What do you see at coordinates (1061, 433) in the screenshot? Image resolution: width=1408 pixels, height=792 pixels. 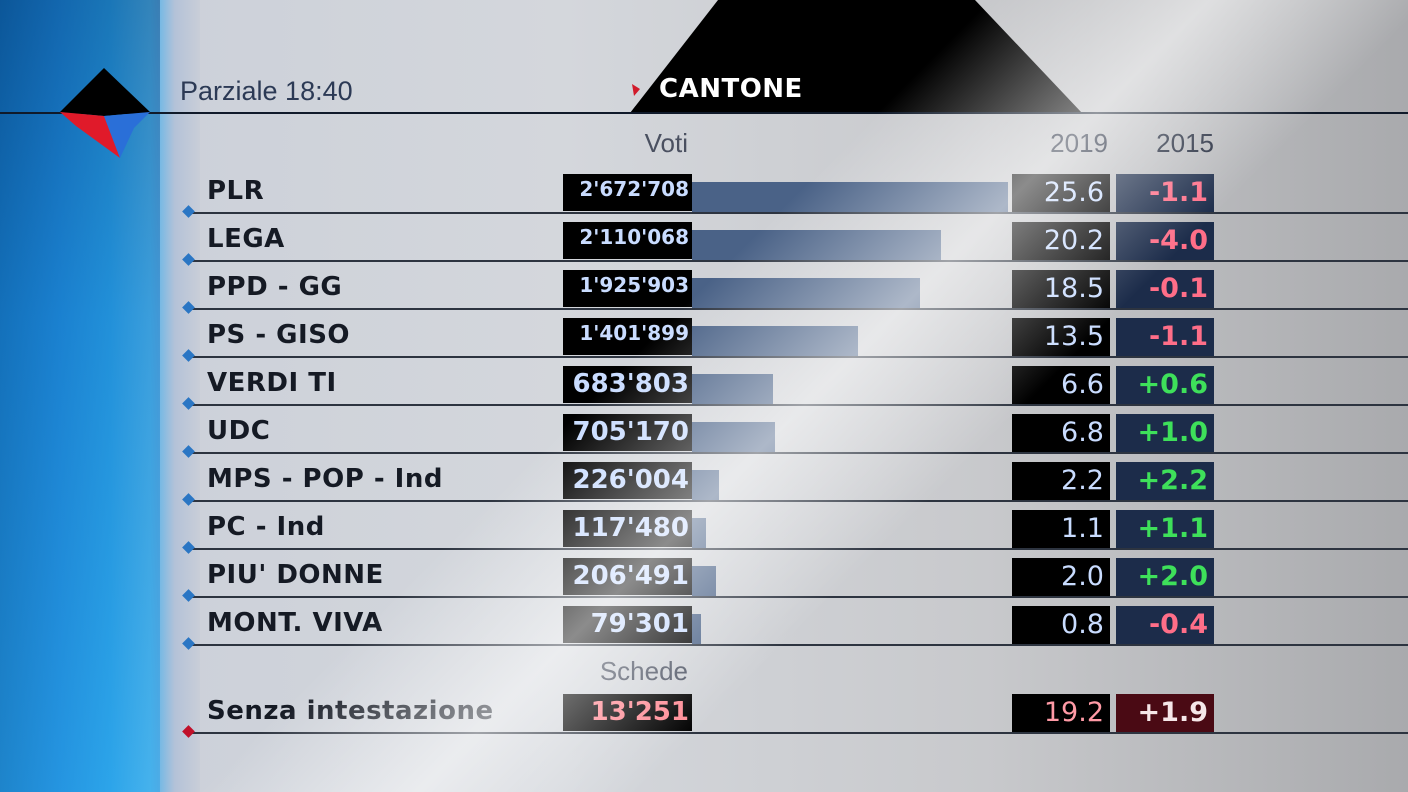 I see `pct-2019: 6.8` at bounding box center [1061, 433].